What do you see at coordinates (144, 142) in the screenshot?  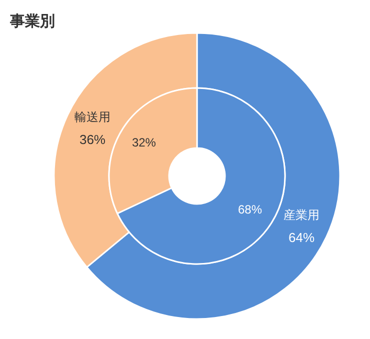 I see `data-label: 32%` at bounding box center [144, 142].